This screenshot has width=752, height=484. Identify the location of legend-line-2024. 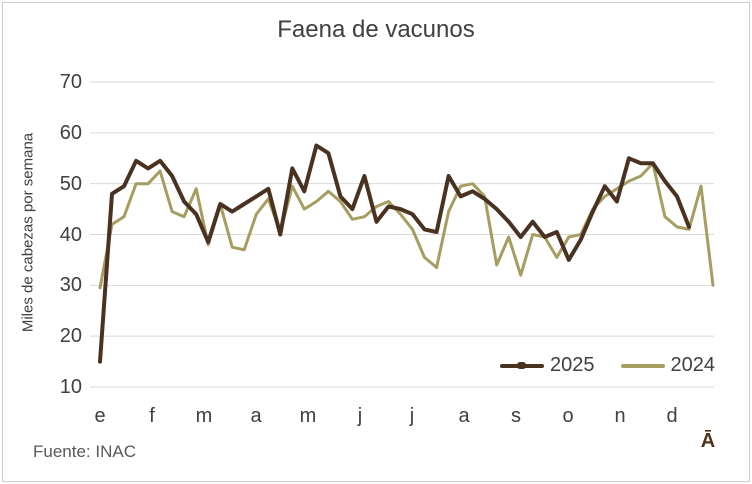
(642, 366).